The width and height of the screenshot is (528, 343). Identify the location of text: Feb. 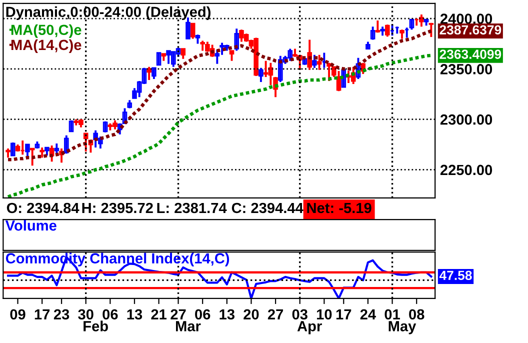
(96, 326).